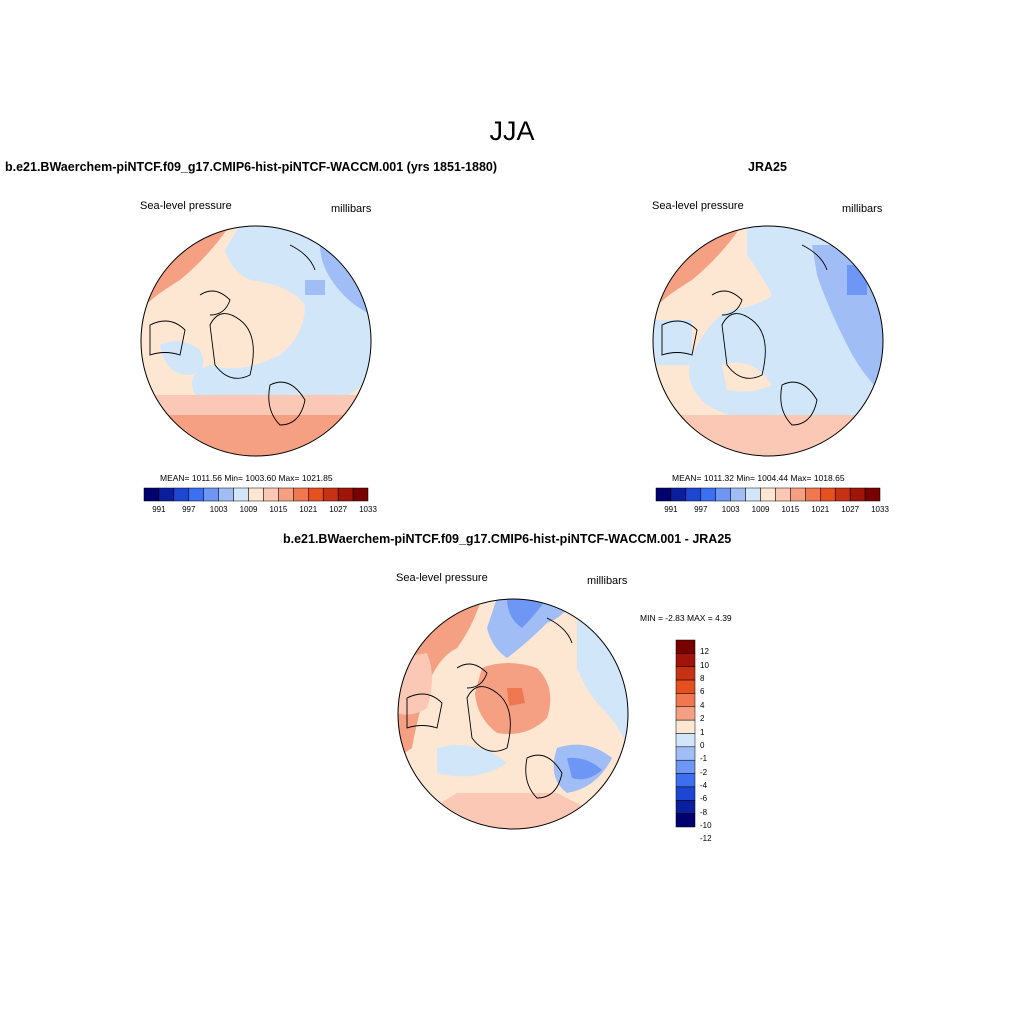 This screenshot has width=1024, height=1024. I want to click on panel-3-stats: MIN = -2.83 MAX = 4.39, so click(686, 618).